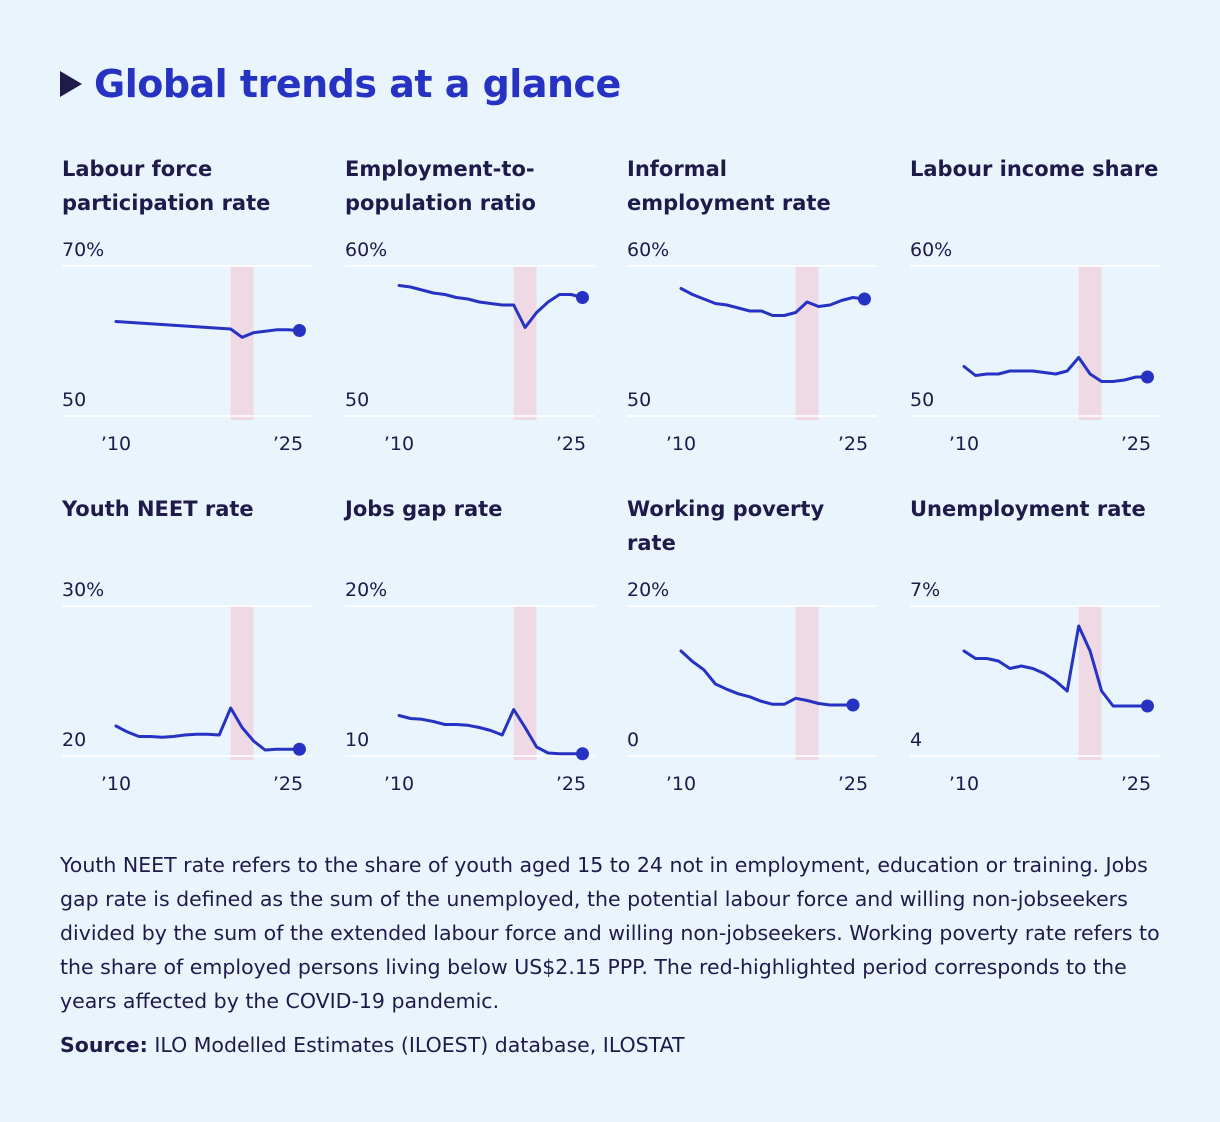 The height and width of the screenshot is (1122, 1220). Describe the element at coordinates (633, 740) in the screenshot. I see `y-tick-label-min: 0` at that location.